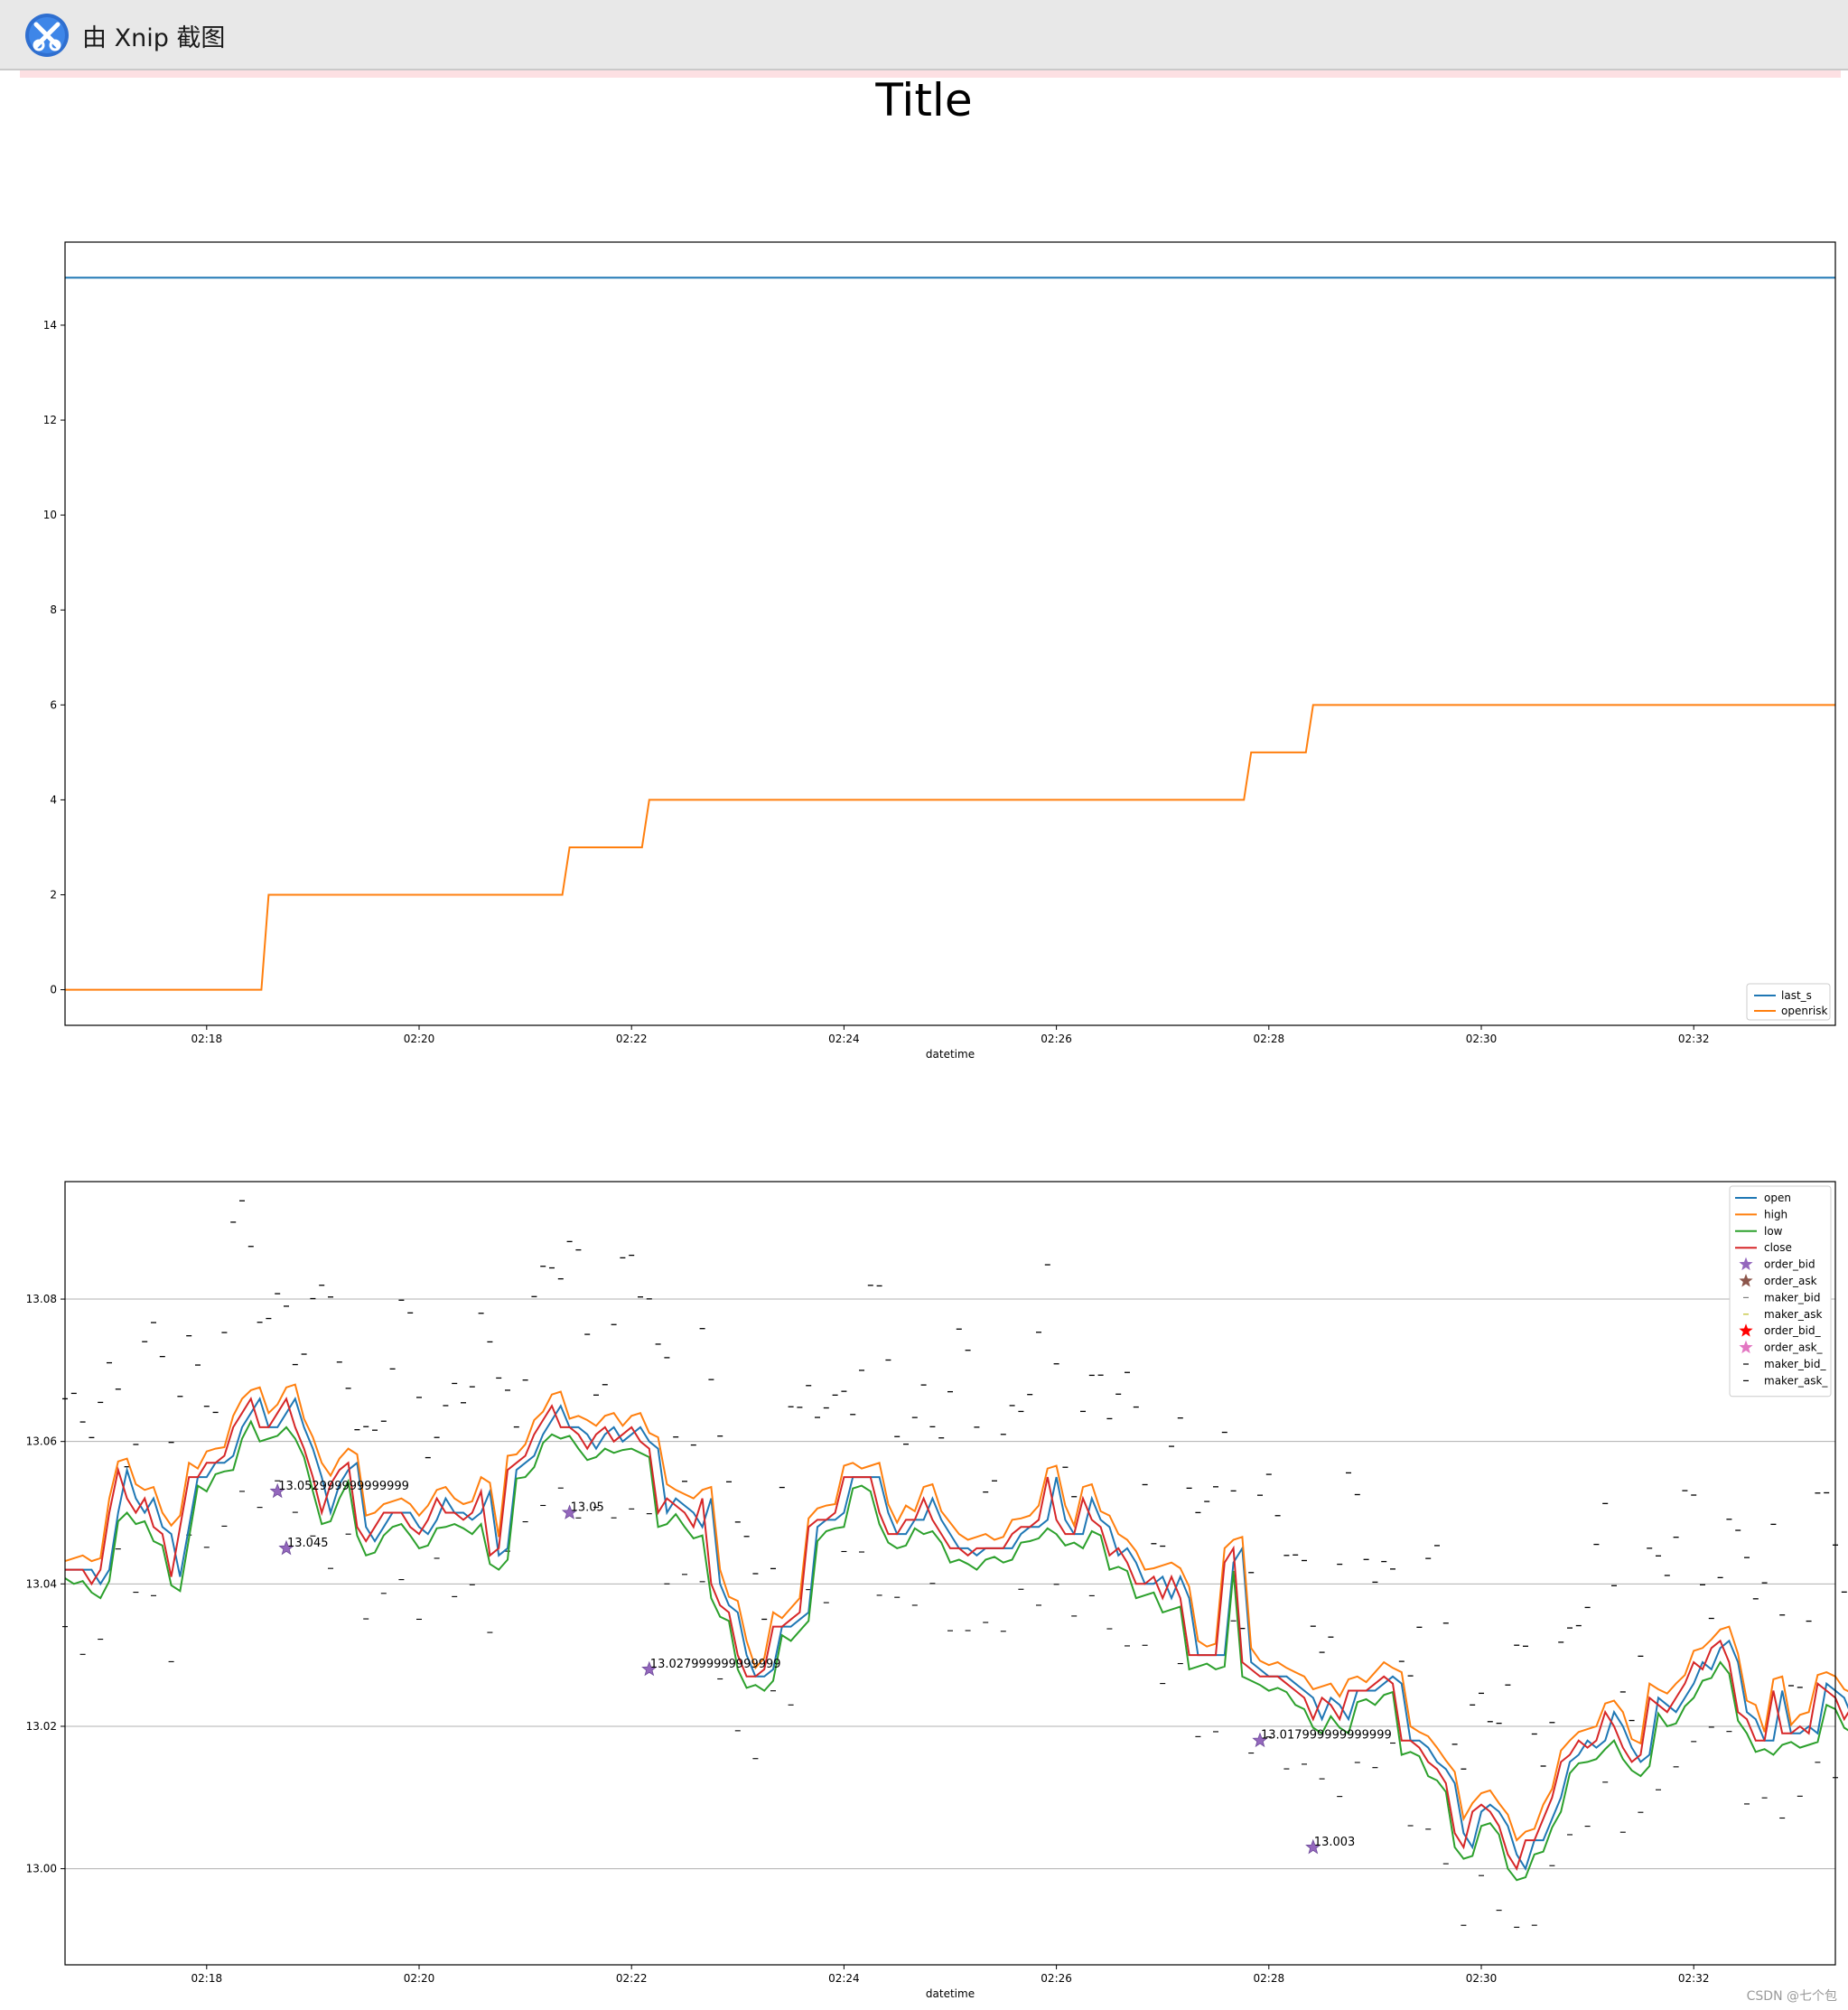  What do you see at coordinates (50, 325) in the screenshot?
I see `y-tick-label: 14` at bounding box center [50, 325].